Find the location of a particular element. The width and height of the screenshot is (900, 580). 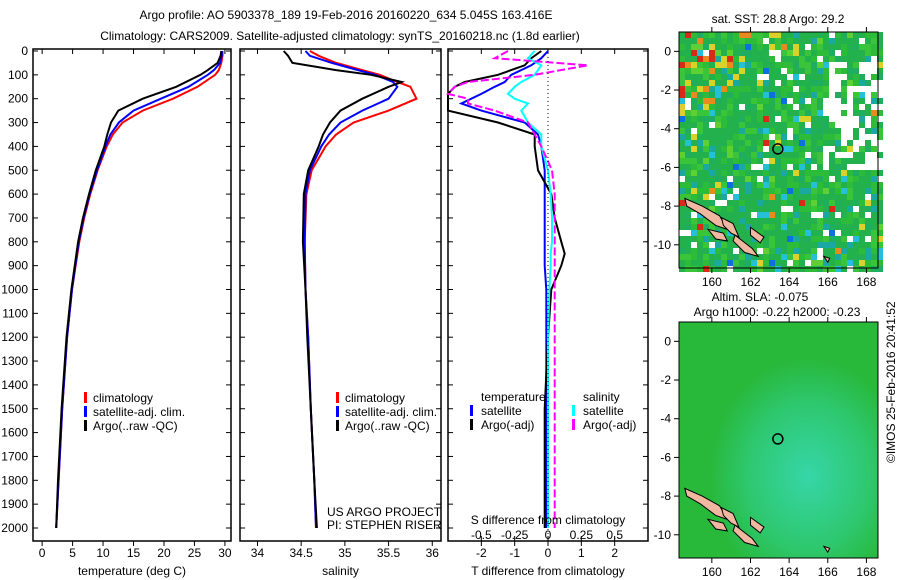

x-tick-label: 166 is located at coordinates (828, 282).